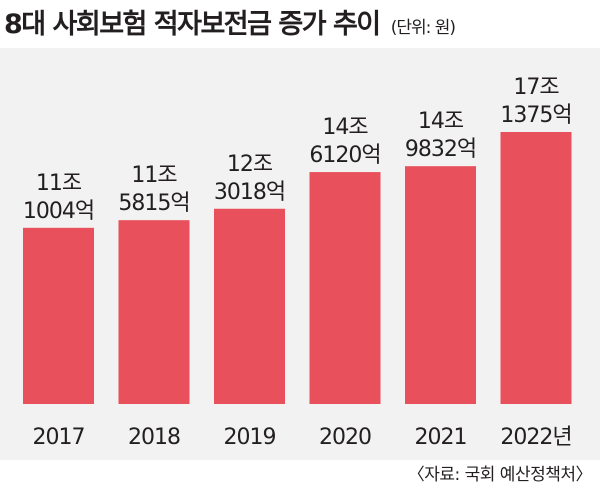 Image resolution: width=600 pixels, height=491 pixels. I want to click on chart-title: 8대 사회보험 적자보전금 증가 추이 (단위: 원), so click(230, 25).